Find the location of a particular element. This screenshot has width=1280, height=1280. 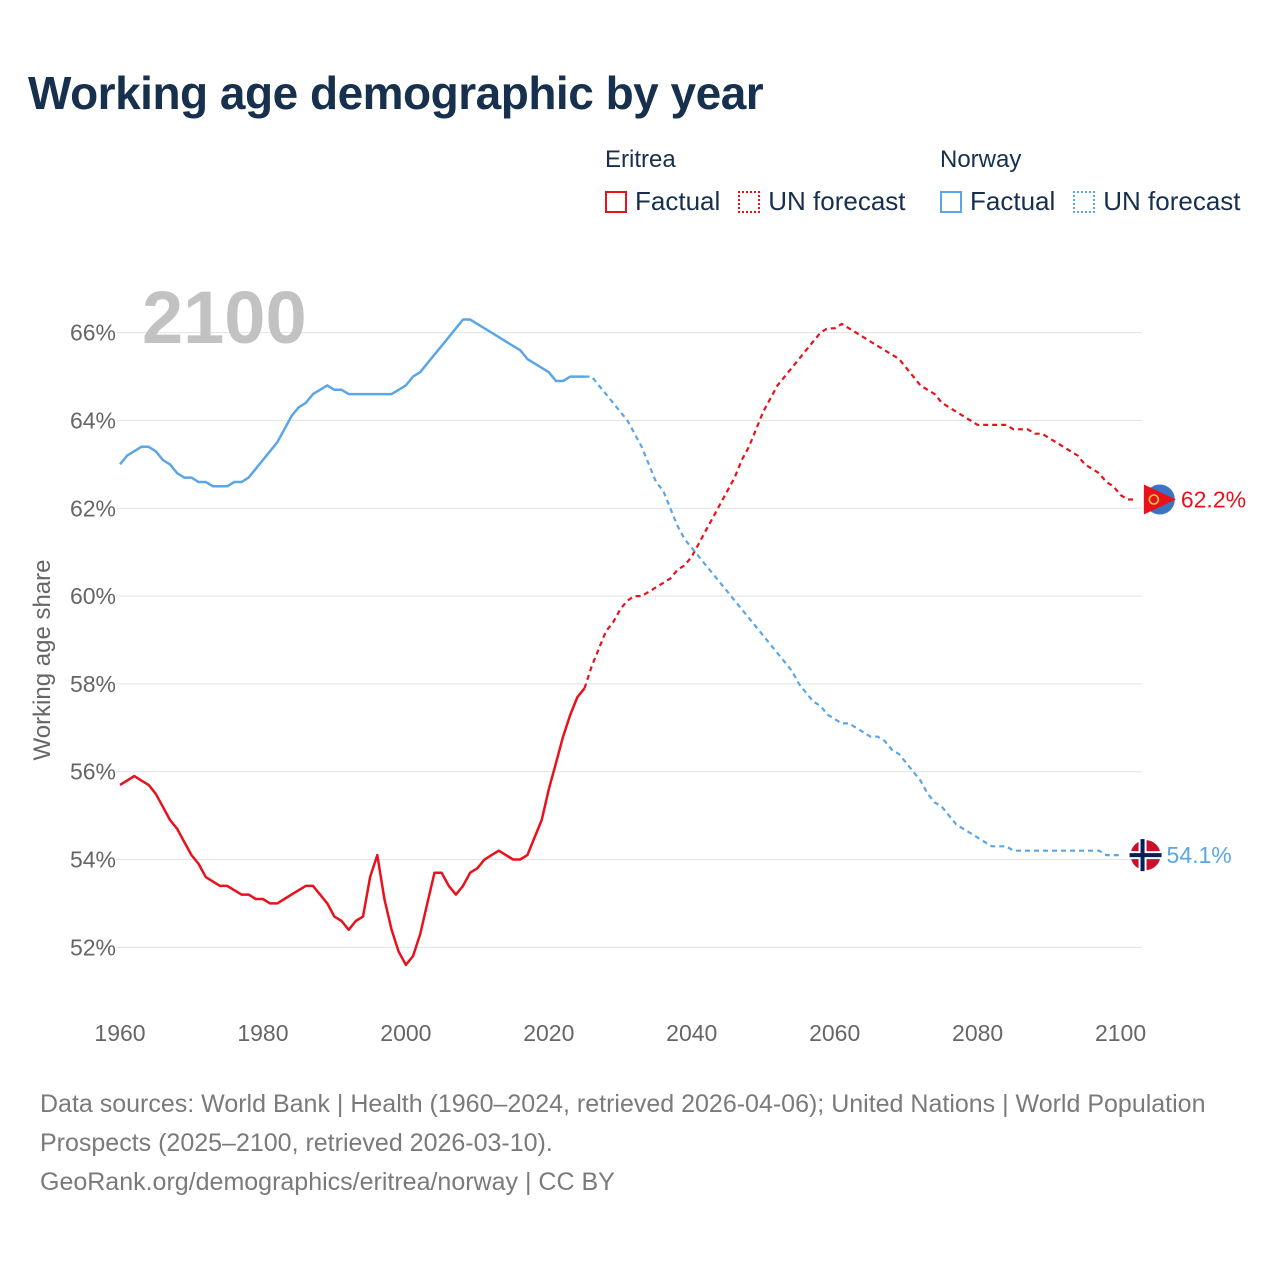

x-tick-label: 2020 is located at coordinates (548, 1033).